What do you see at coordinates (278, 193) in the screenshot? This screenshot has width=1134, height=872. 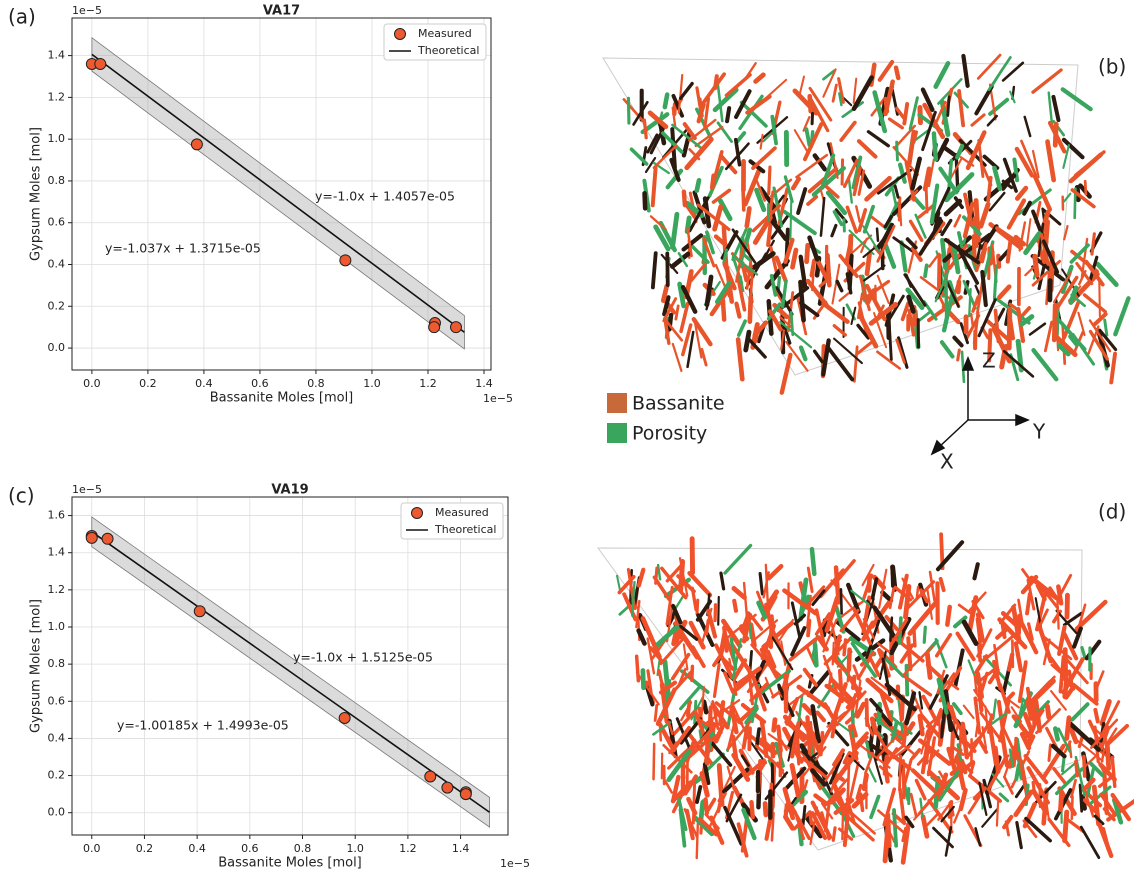 I see `fit-line` at bounding box center [278, 193].